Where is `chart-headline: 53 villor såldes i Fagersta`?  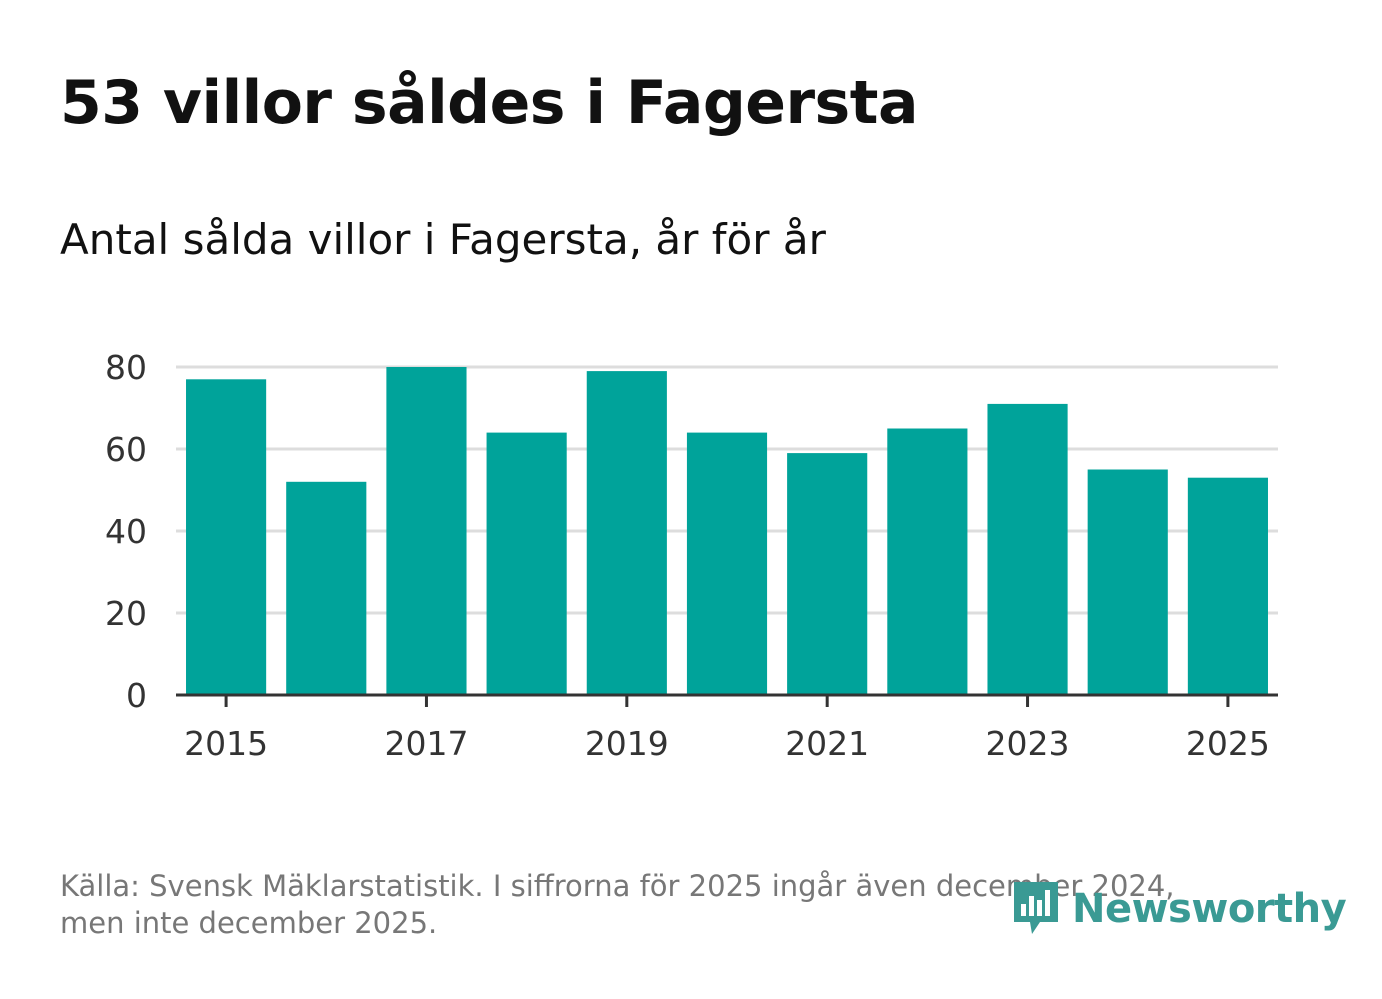
chart-headline: 53 villor såldes i Fagersta is located at coordinates (489, 103).